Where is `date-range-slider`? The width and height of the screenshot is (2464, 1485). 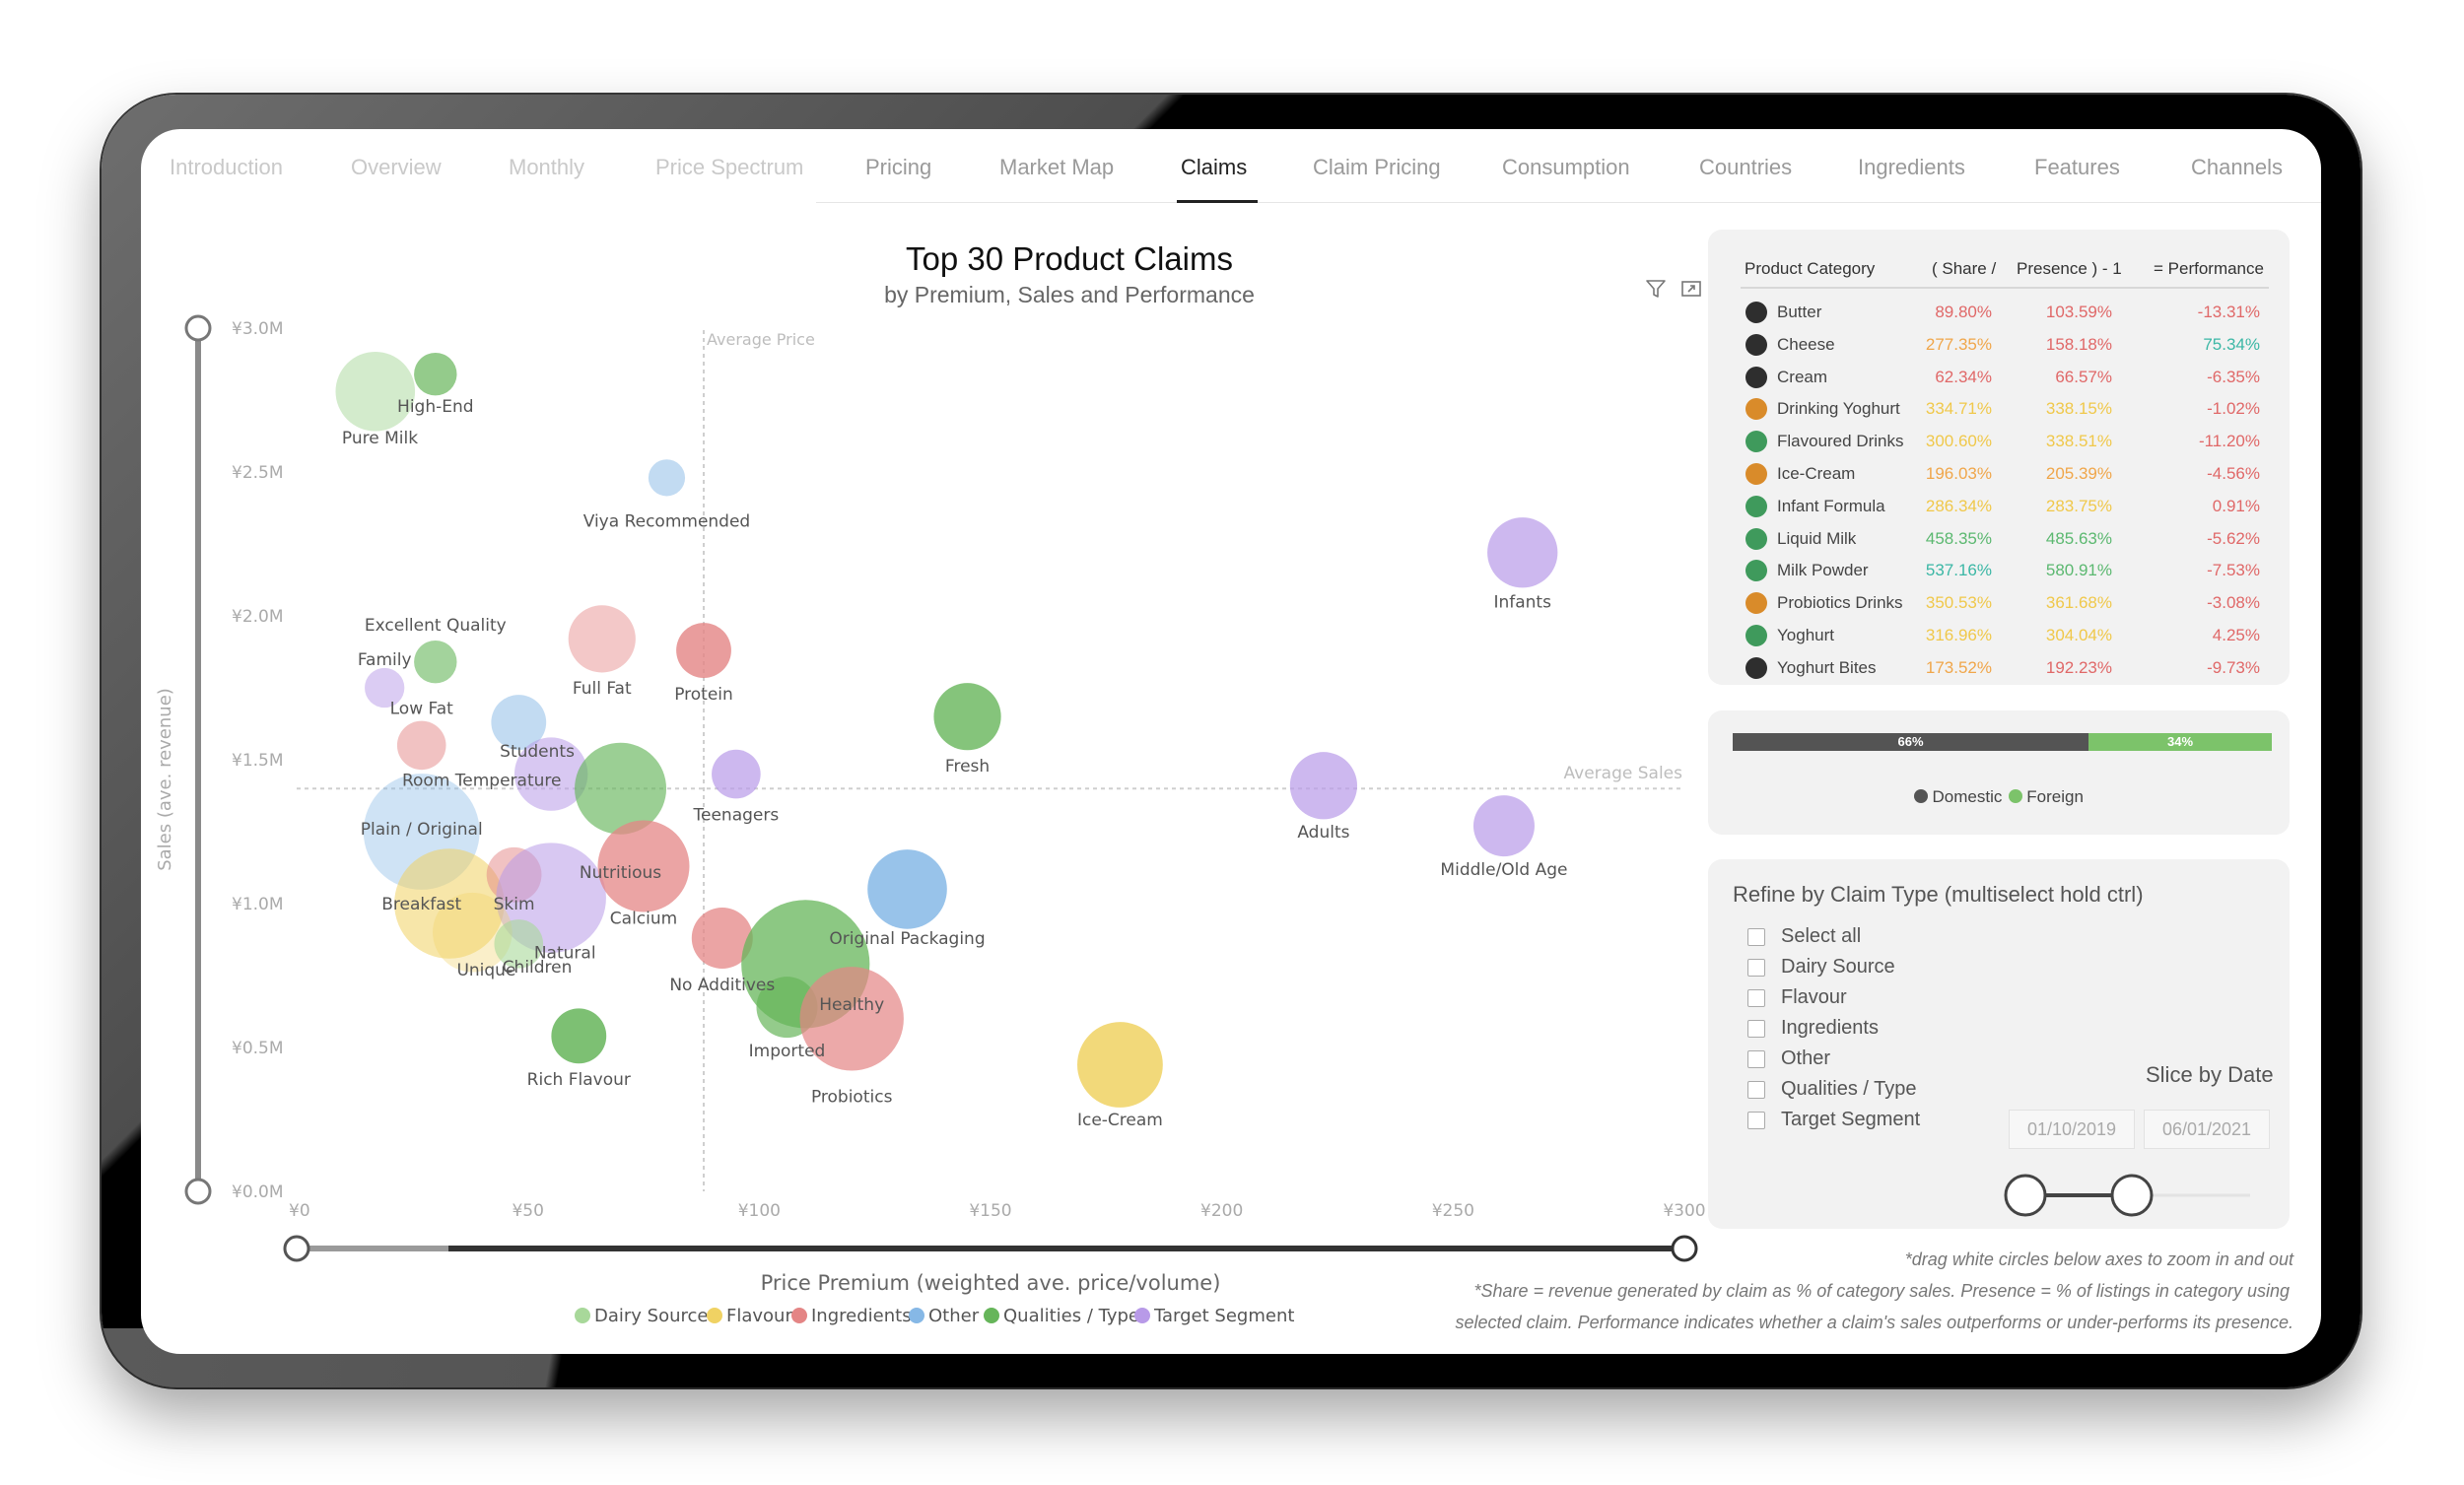
date-range-slider is located at coordinates (2142, 1196).